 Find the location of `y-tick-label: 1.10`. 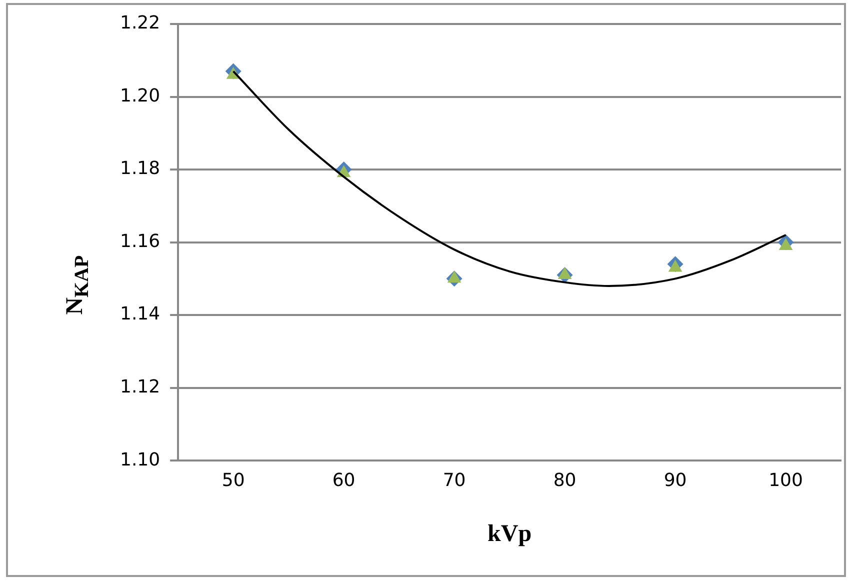

y-tick-label: 1.10 is located at coordinates (140, 459).